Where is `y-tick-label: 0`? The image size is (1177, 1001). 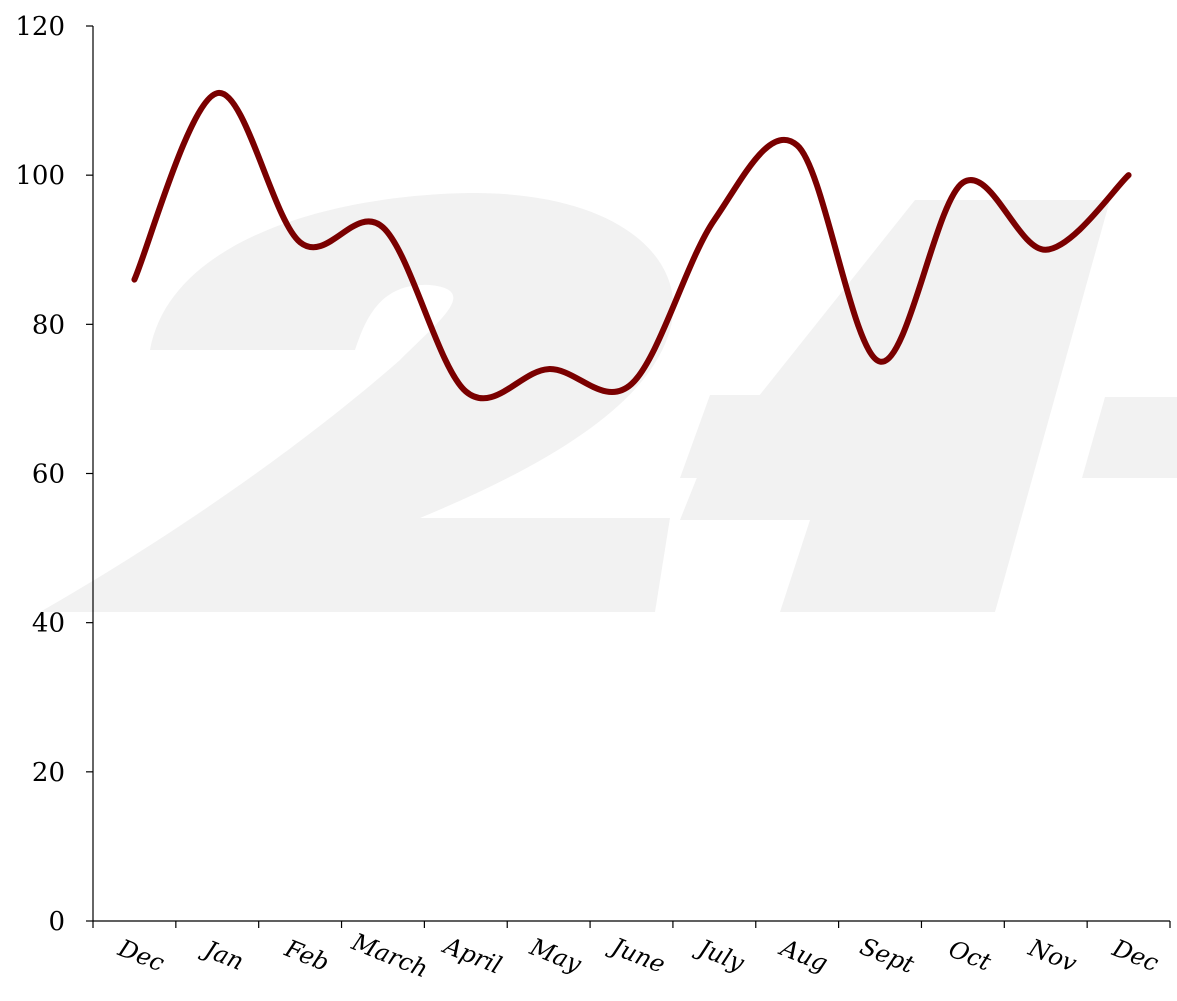 y-tick-label: 0 is located at coordinates (56, 922).